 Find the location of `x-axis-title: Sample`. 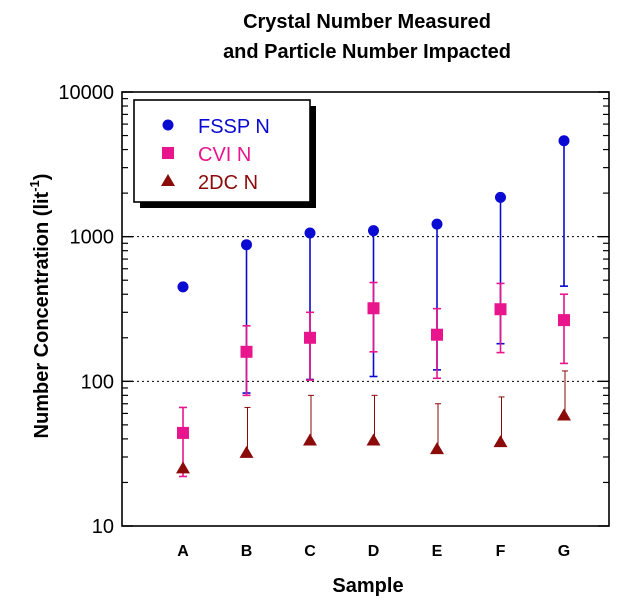

x-axis-title: Sample is located at coordinates (367, 586).